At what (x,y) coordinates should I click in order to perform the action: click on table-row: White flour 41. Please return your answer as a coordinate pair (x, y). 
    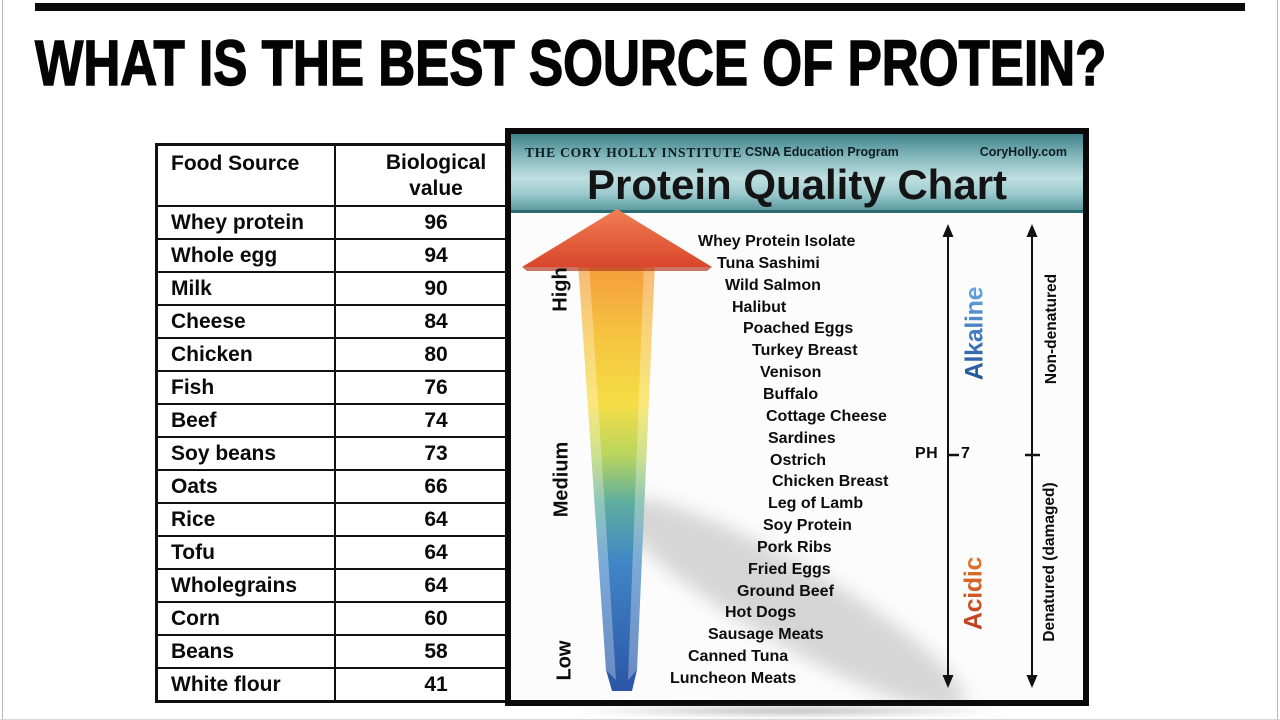
    Looking at the image, I should click on (347, 685).